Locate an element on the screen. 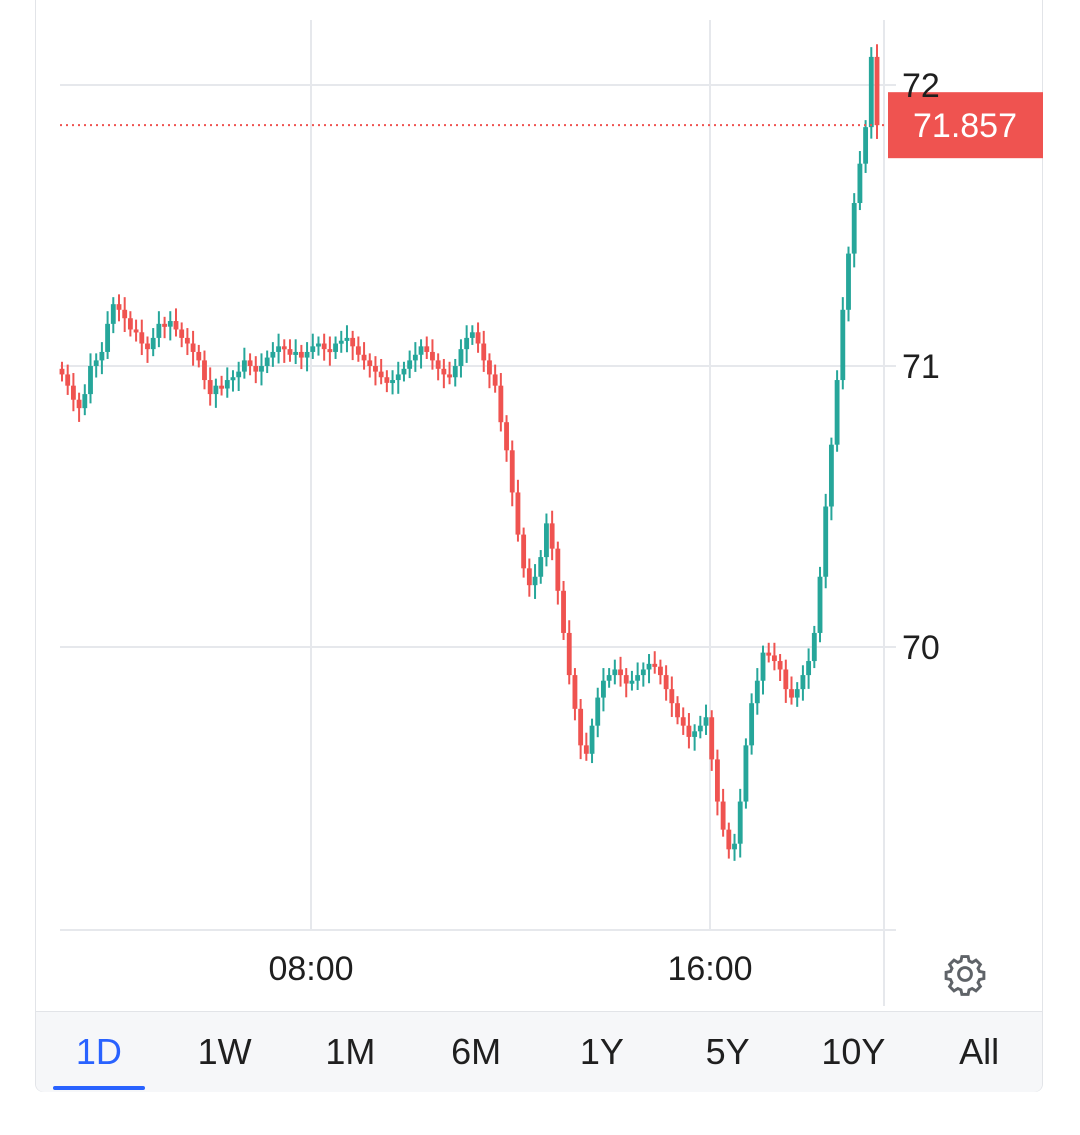 This screenshot has height=1135, width=1080. range-tab-1d: 1D is located at coordinates (99, 1052).